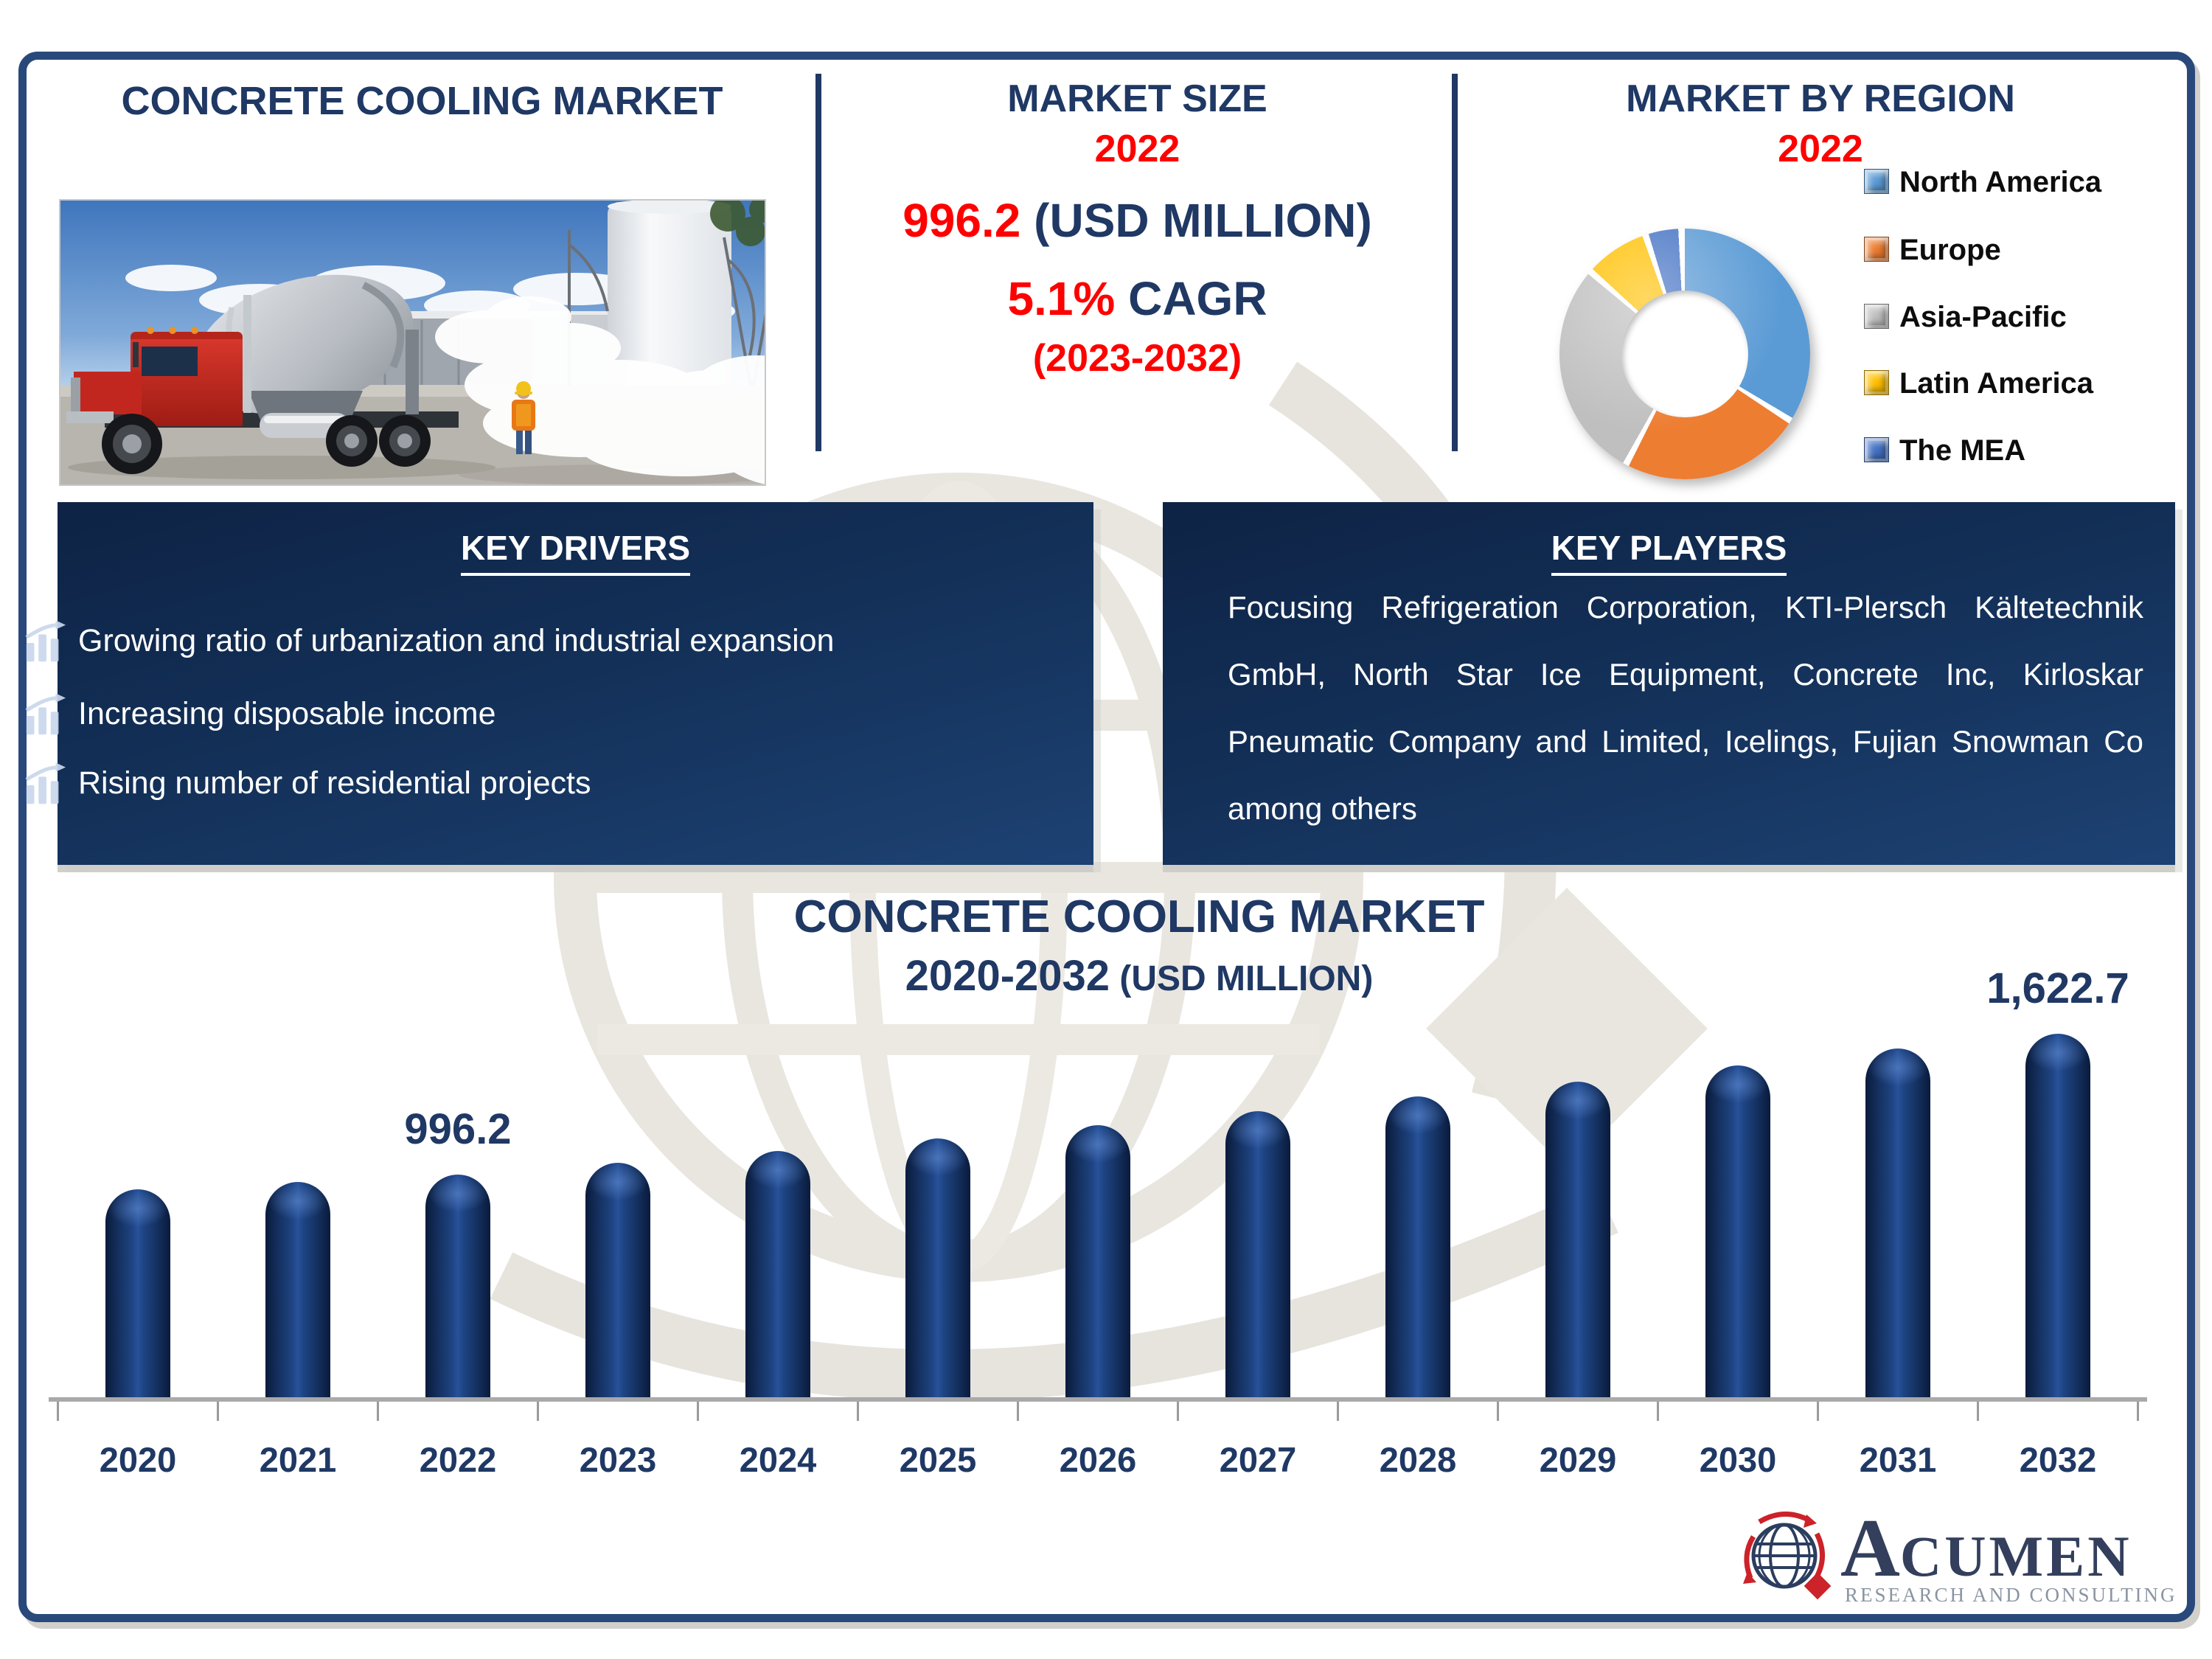 Image resolution: width=2212 pixels, height=1659 pixels. What do you see at coordinates (1820, 98) in the screenshot?
I see `region-title: MARKET BY REGION` at bounding box center [1820, 98].